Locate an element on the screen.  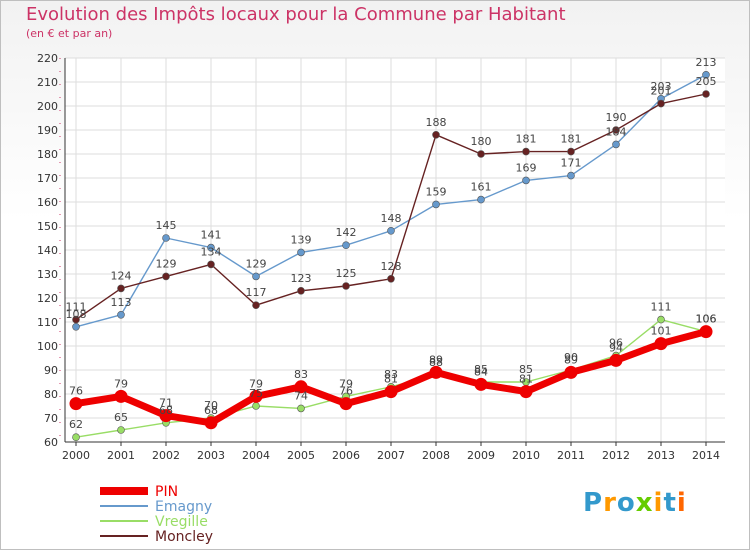
x-tick-label: 2006 is located at coordinates (346, 455).